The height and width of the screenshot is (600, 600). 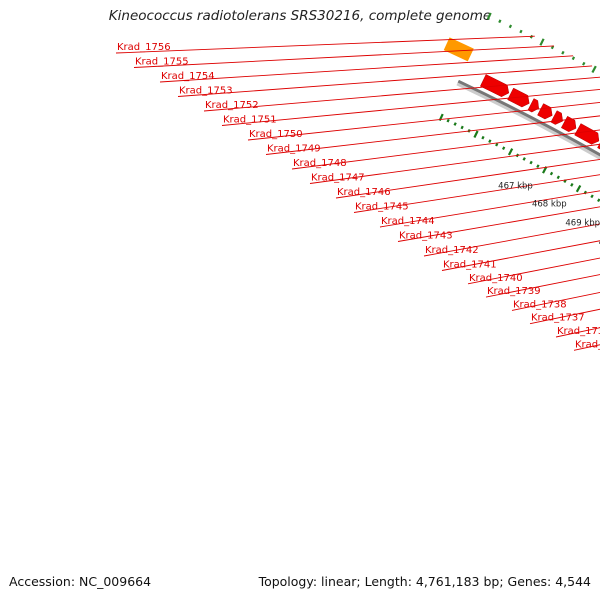 I want to click on gene-label: Krad_1753, so click(x=206, y=91).